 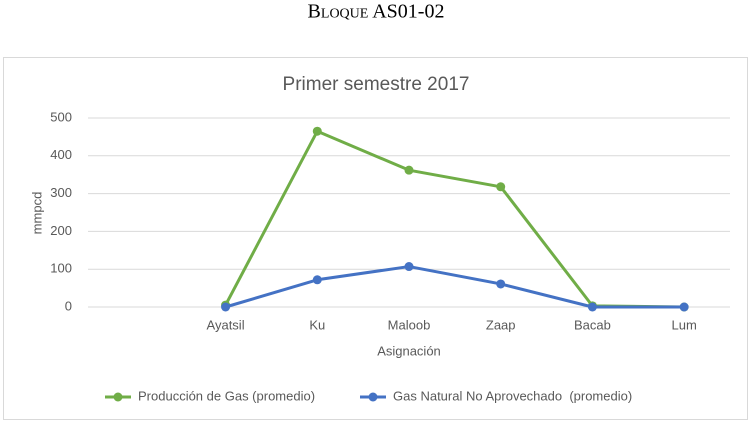 I want to click on y-tick-label: 0, so click(x=68, y=305).